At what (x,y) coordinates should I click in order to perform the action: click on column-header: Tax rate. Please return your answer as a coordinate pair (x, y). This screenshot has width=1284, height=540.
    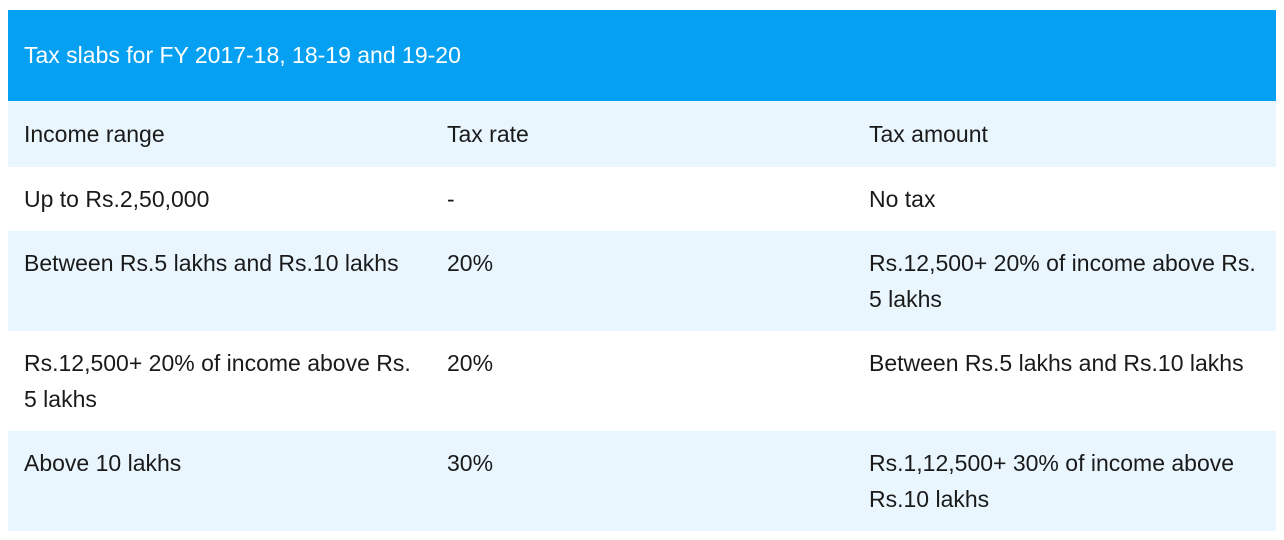
    Looking at the image, I should click on (642, 134).